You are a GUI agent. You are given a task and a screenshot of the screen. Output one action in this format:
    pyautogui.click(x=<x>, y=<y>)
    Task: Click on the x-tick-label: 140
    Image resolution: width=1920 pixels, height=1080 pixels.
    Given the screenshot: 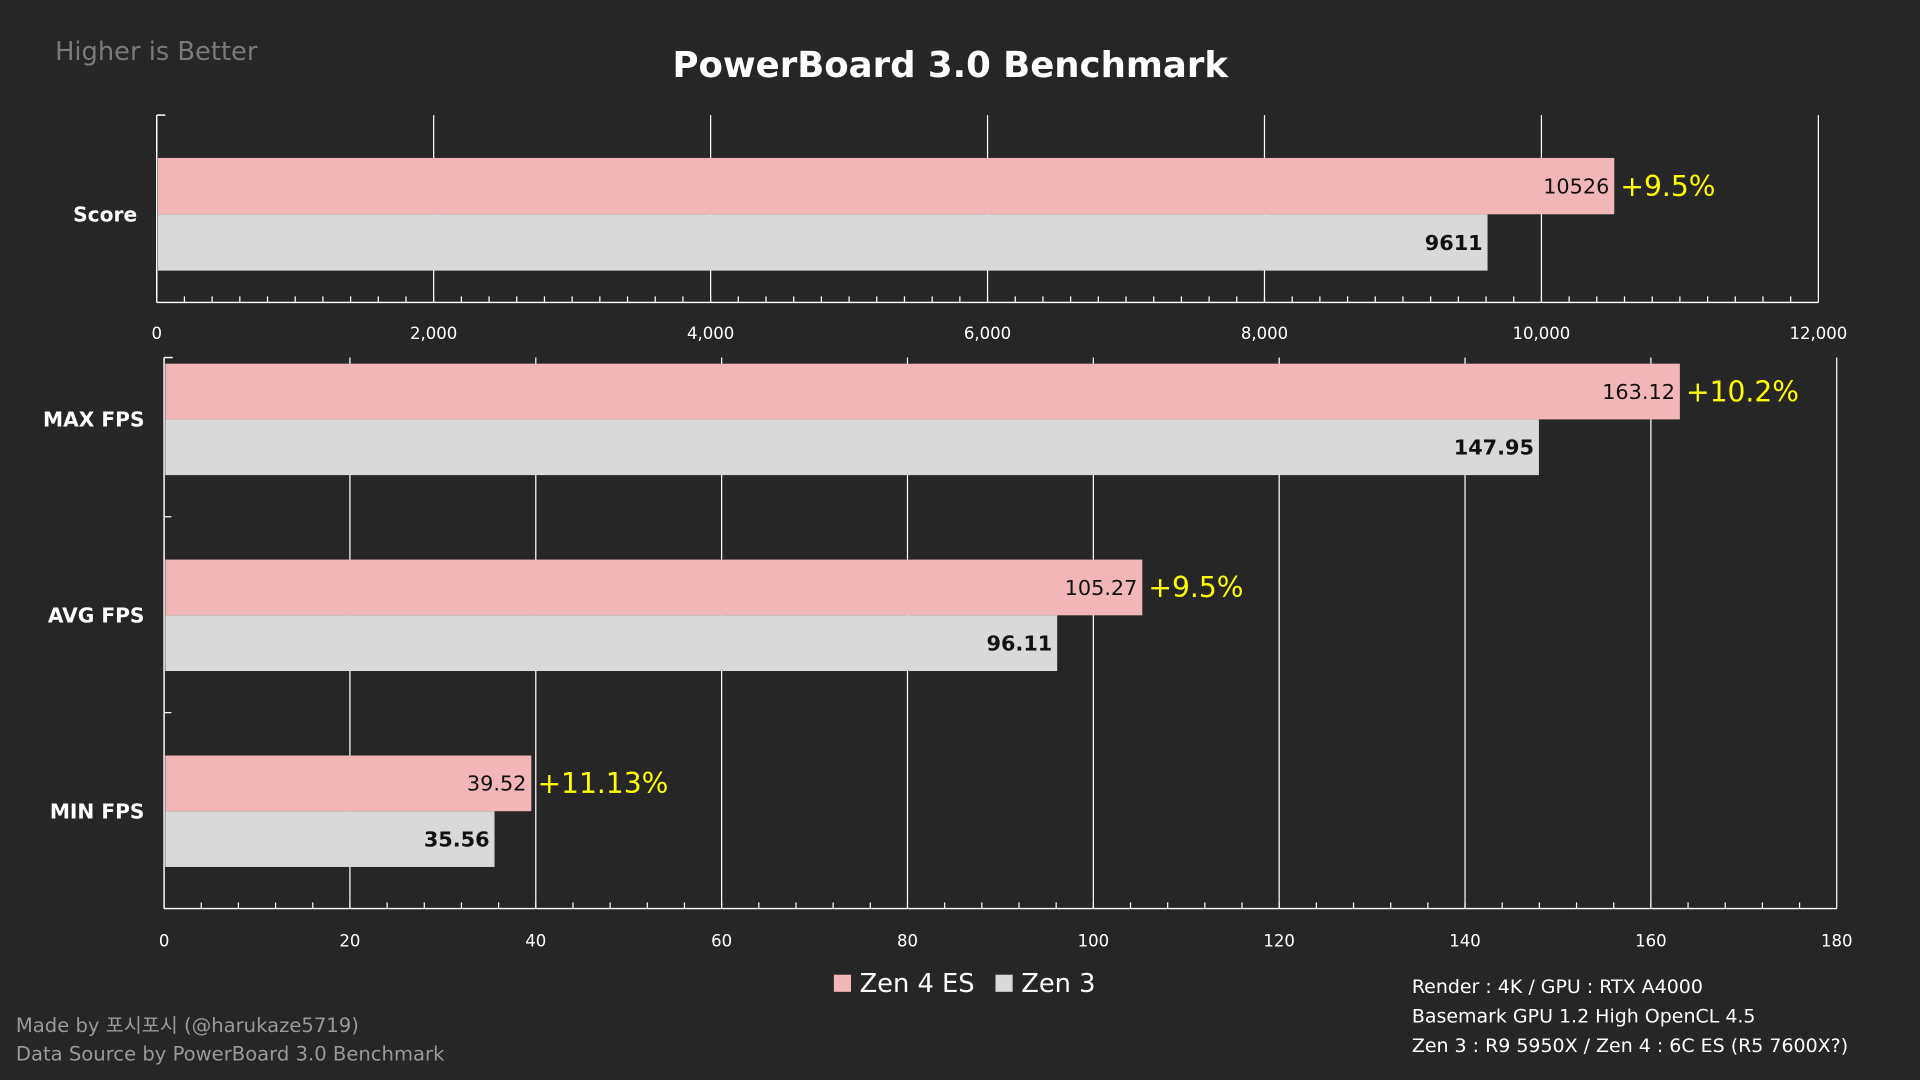 What is the action you would take?
    pyautogui.click(x=1465, y=941)
    